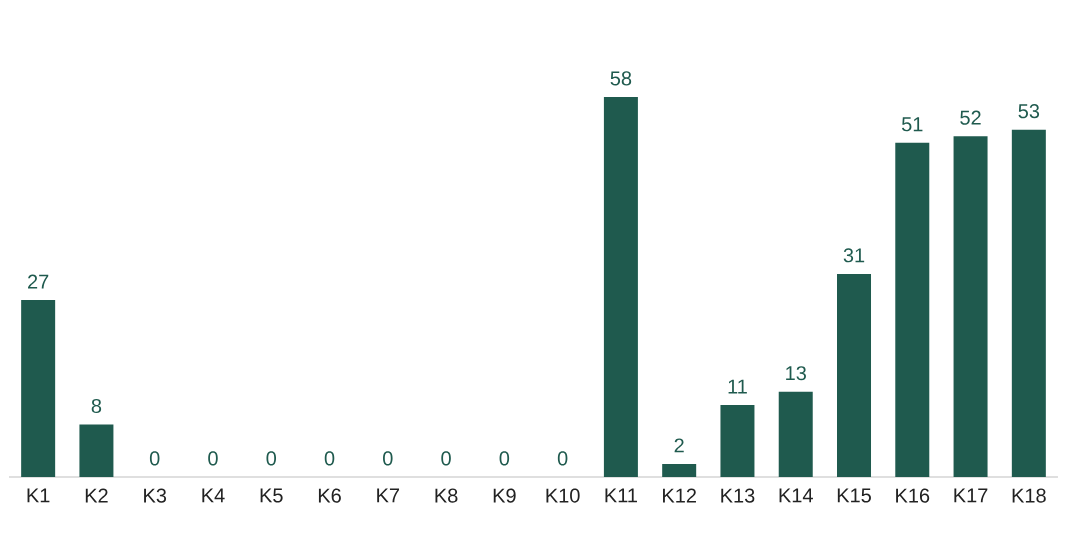 This screenshot has height=535, width=1072. Describe the element at coordinates (621, 495) in the screenshot. I see `x-tick-label: K11` at that location.